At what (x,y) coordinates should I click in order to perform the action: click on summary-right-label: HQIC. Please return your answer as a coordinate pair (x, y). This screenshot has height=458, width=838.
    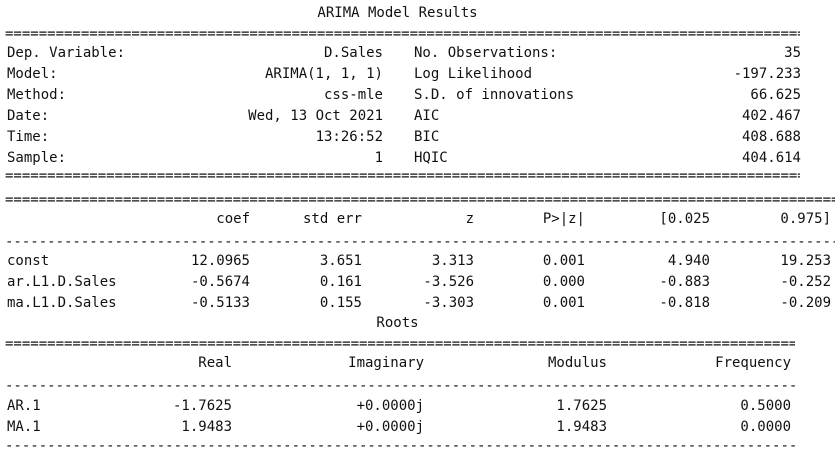
    Looking at the image, I should click on (431, 158).